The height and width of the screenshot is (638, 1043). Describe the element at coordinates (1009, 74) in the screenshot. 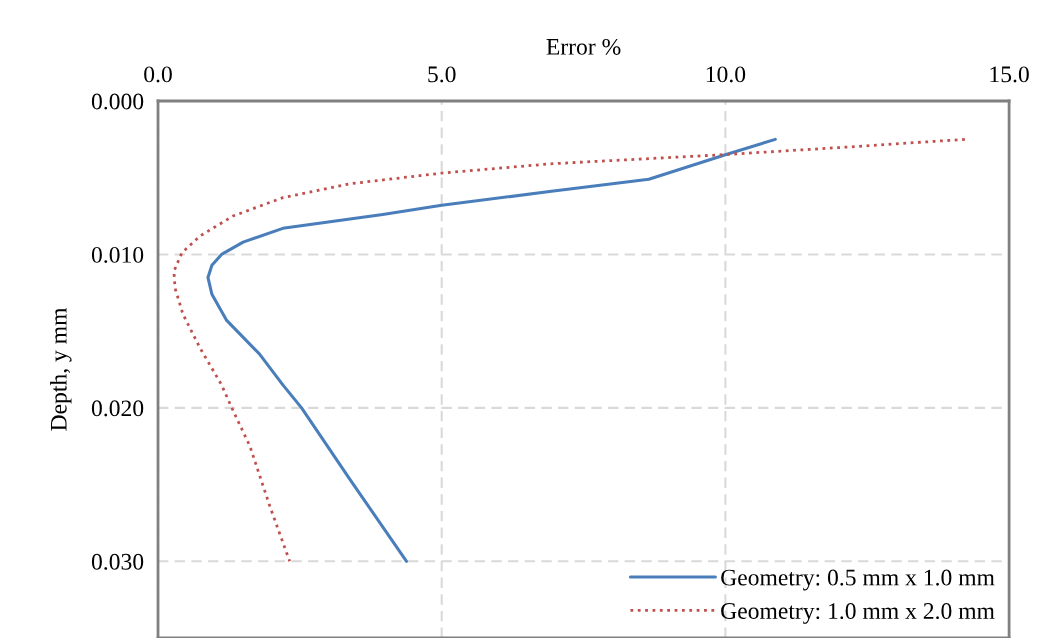

I see `x-tick-label: 15.0` at that location.